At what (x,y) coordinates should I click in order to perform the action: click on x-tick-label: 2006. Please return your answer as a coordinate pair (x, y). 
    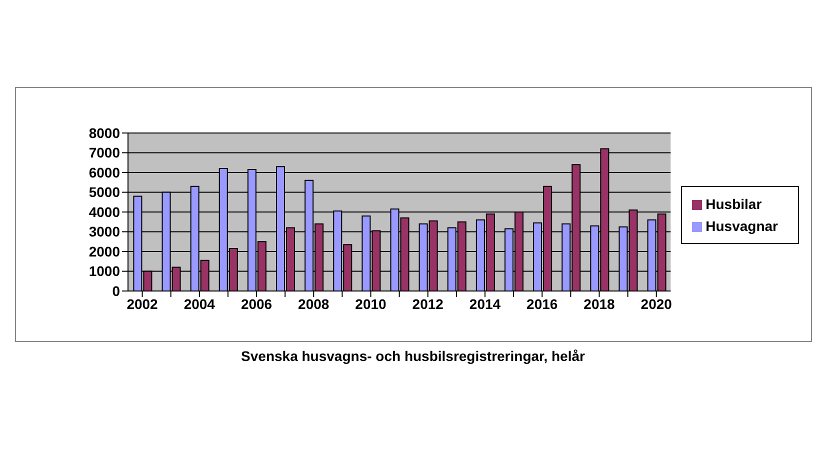
    Looking at the image, I should click on (256, 304).